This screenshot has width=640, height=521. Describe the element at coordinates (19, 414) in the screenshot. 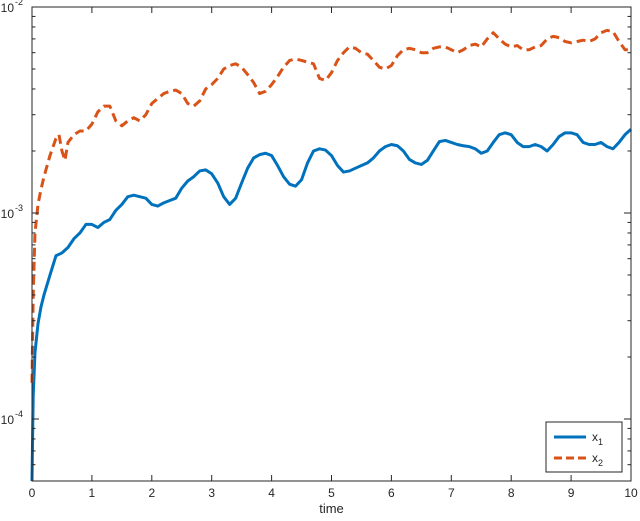

I see `y-tick-exponent: -4` at that location.